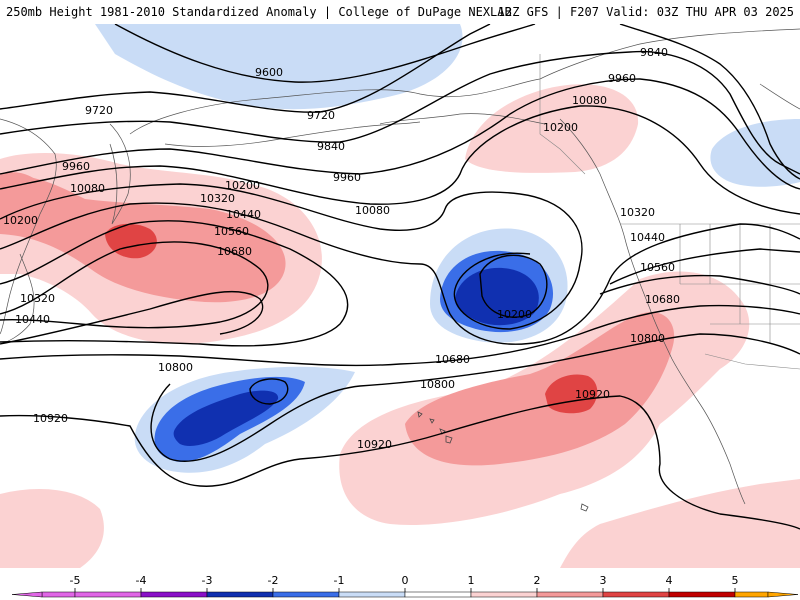 The image size is (800, 600). I want to click on border-alaska-canada, so click(562, 114).